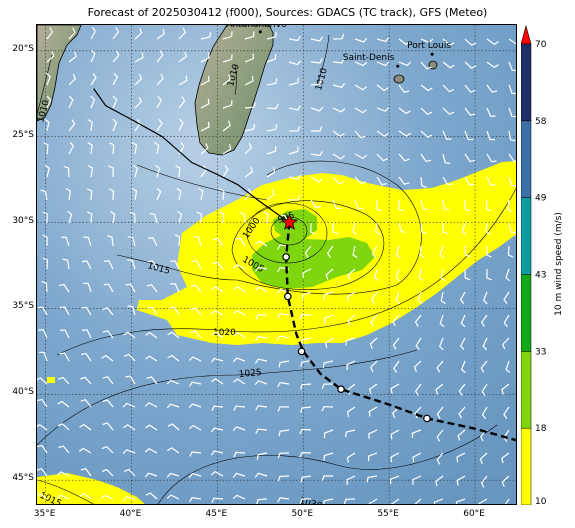 This screenshot has height=528, width=575. What do you see at coordinates (540, 352) in the screenshot?
I see `colorbar-tick-33: 33` at bounding box center [540, 352].